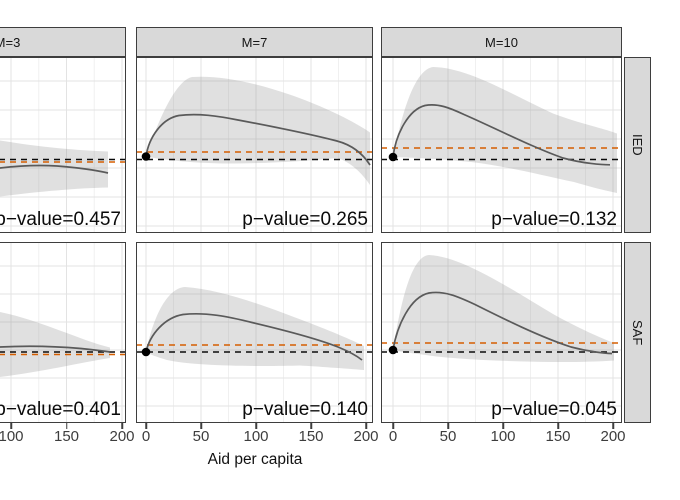  I want to click on panel-ied-m10-plot, so click(501, 145).